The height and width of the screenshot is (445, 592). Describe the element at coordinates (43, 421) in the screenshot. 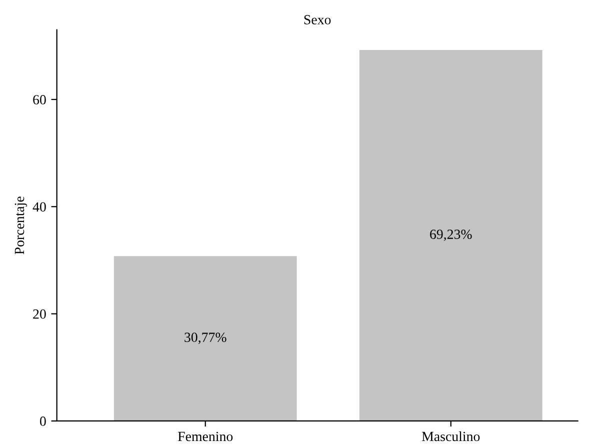

I see `y-tick-label: 0` at that location.